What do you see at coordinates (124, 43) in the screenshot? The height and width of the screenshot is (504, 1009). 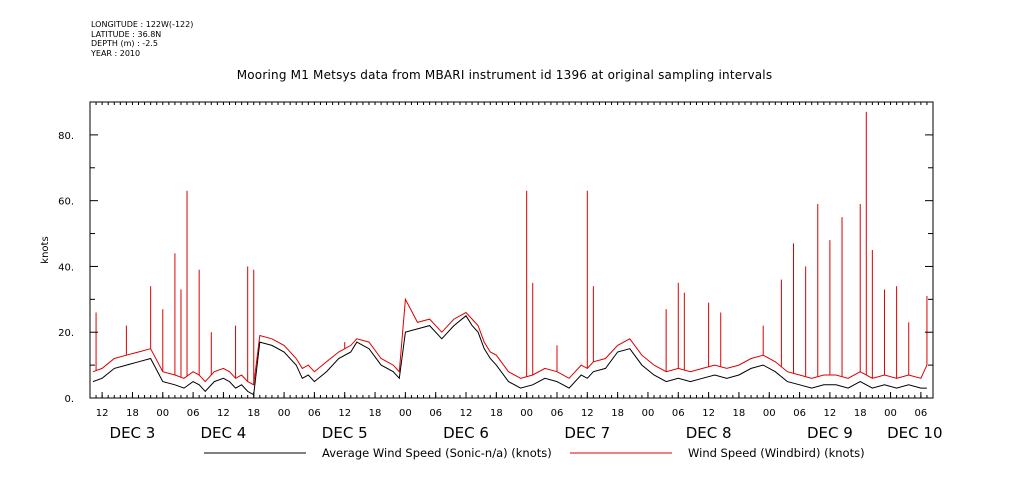 I see `depth-text: DEPTH (m) : -2.5` at bounding box center [124, 43].